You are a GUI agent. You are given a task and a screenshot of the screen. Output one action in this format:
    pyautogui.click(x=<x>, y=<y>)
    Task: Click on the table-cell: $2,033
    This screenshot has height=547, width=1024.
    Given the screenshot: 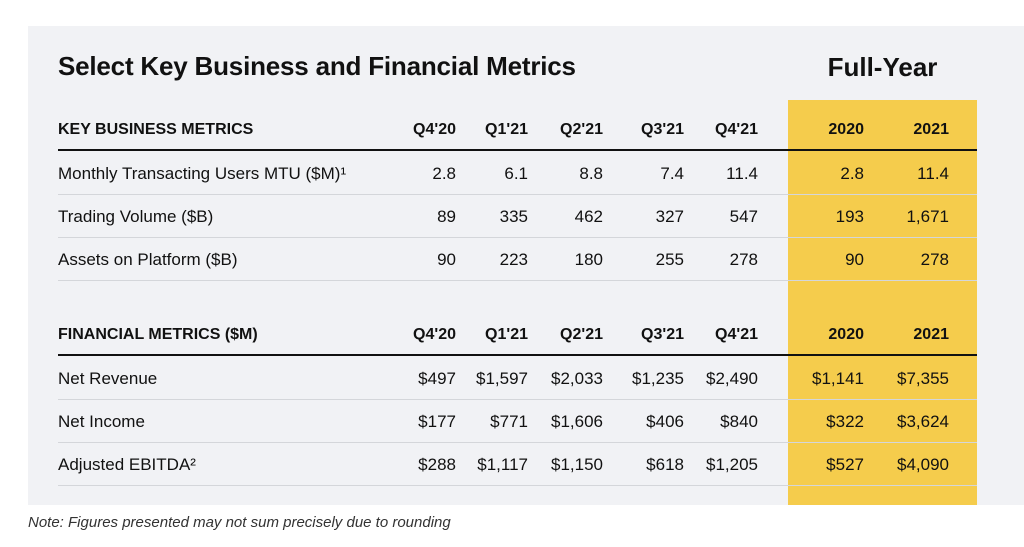 What is the action you would take?
    pyautogui.click(x=577, y=378)
    